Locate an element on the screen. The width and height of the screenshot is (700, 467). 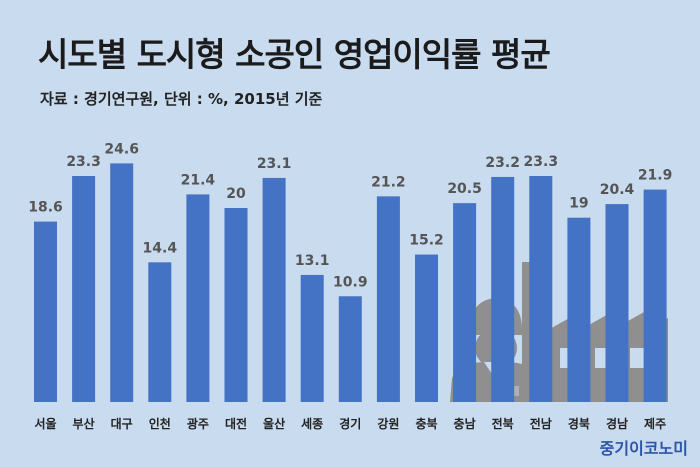
value-label: 18.6 is located at coordinates (45, 208).